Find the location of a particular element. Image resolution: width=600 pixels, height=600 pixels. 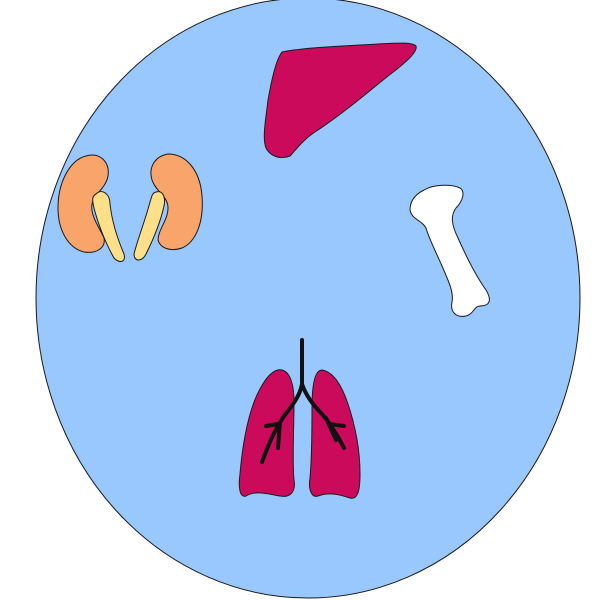

left-bronchus-sub is located at coordinates (279, 435).